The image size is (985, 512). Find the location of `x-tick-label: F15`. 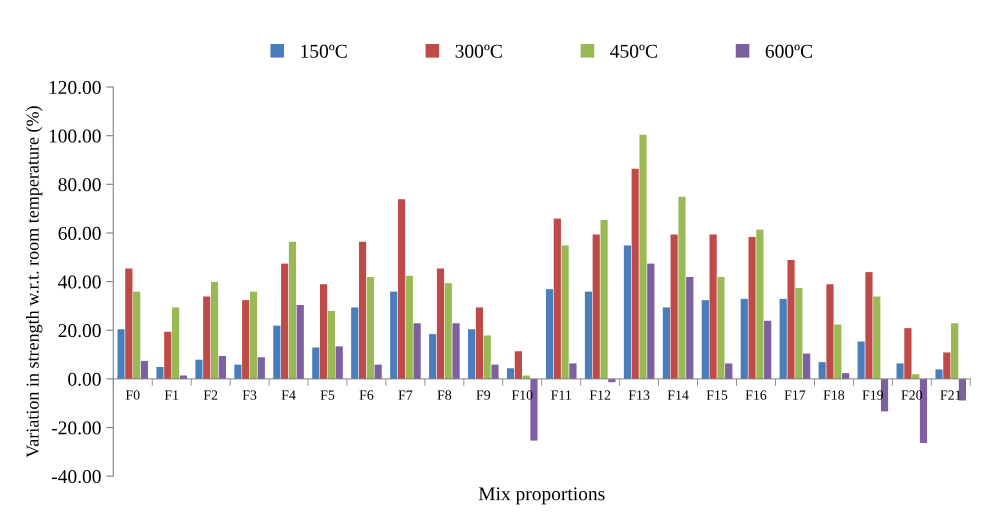

x-tick-label: F15 is located at coordinates (717, 395).